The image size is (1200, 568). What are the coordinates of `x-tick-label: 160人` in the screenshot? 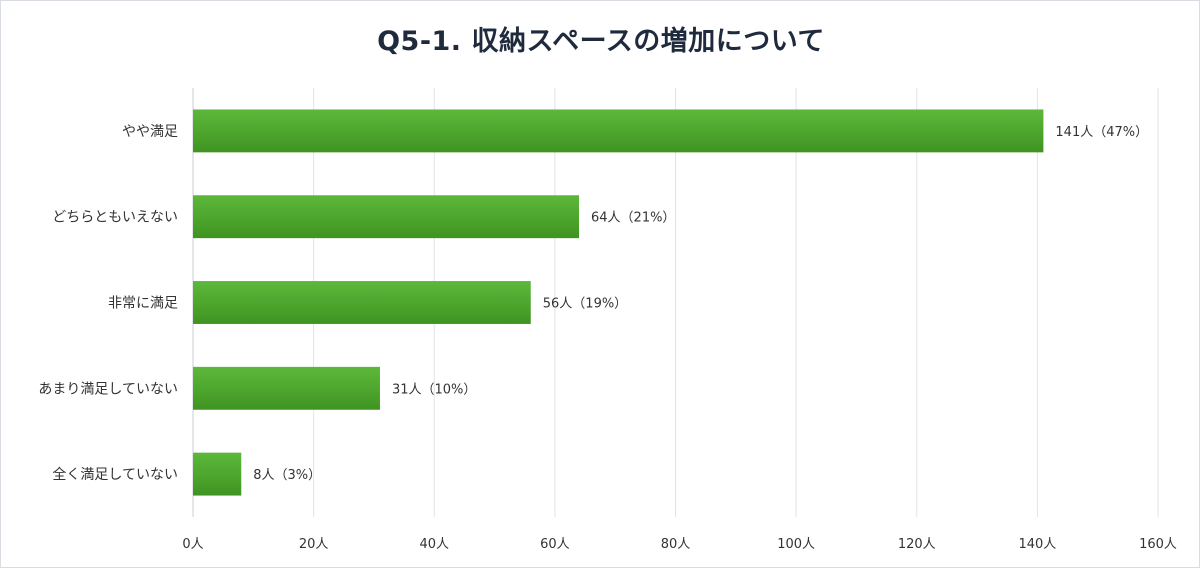 It's located at (1158, 544).